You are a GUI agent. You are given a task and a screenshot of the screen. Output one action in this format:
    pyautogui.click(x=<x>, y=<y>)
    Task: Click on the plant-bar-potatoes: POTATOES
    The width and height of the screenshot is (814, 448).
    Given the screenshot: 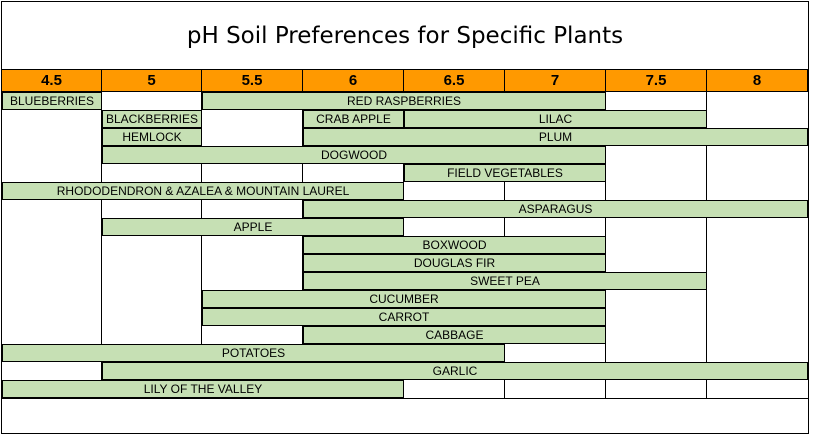 What is the action you would take?
    pyautogui.click(x=253, y=353)
    